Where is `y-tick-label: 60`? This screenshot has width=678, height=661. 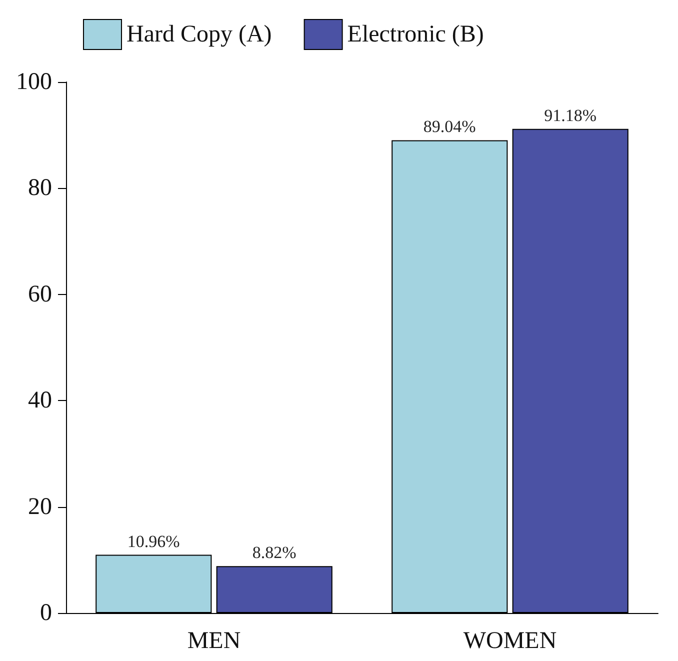
y-tick-label: 60 is located at coordinates (40, 294).